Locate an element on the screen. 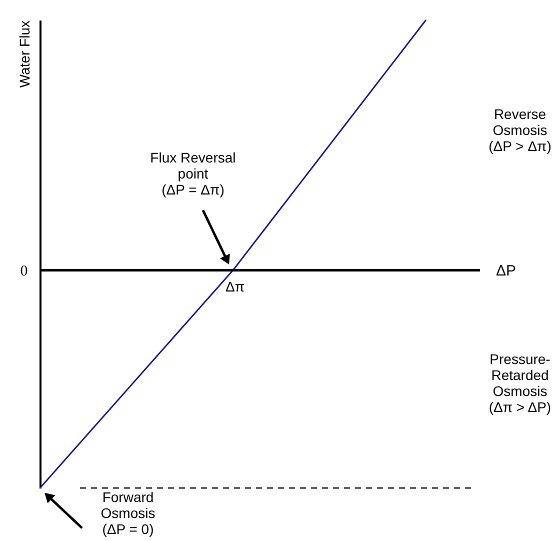 Image resolution: width=560 pixels, height=541 pixels. y-axis-title: Water Flux is located at coordinates (24, 54).